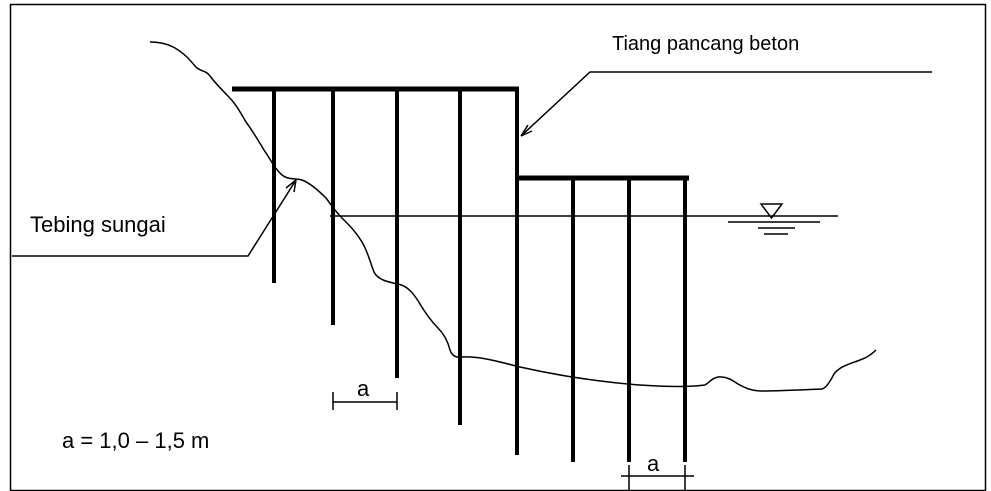 Image resolution: width=991 pixels, height=491 pixels. I want to click on bank-label-leader, so click(154, 218).